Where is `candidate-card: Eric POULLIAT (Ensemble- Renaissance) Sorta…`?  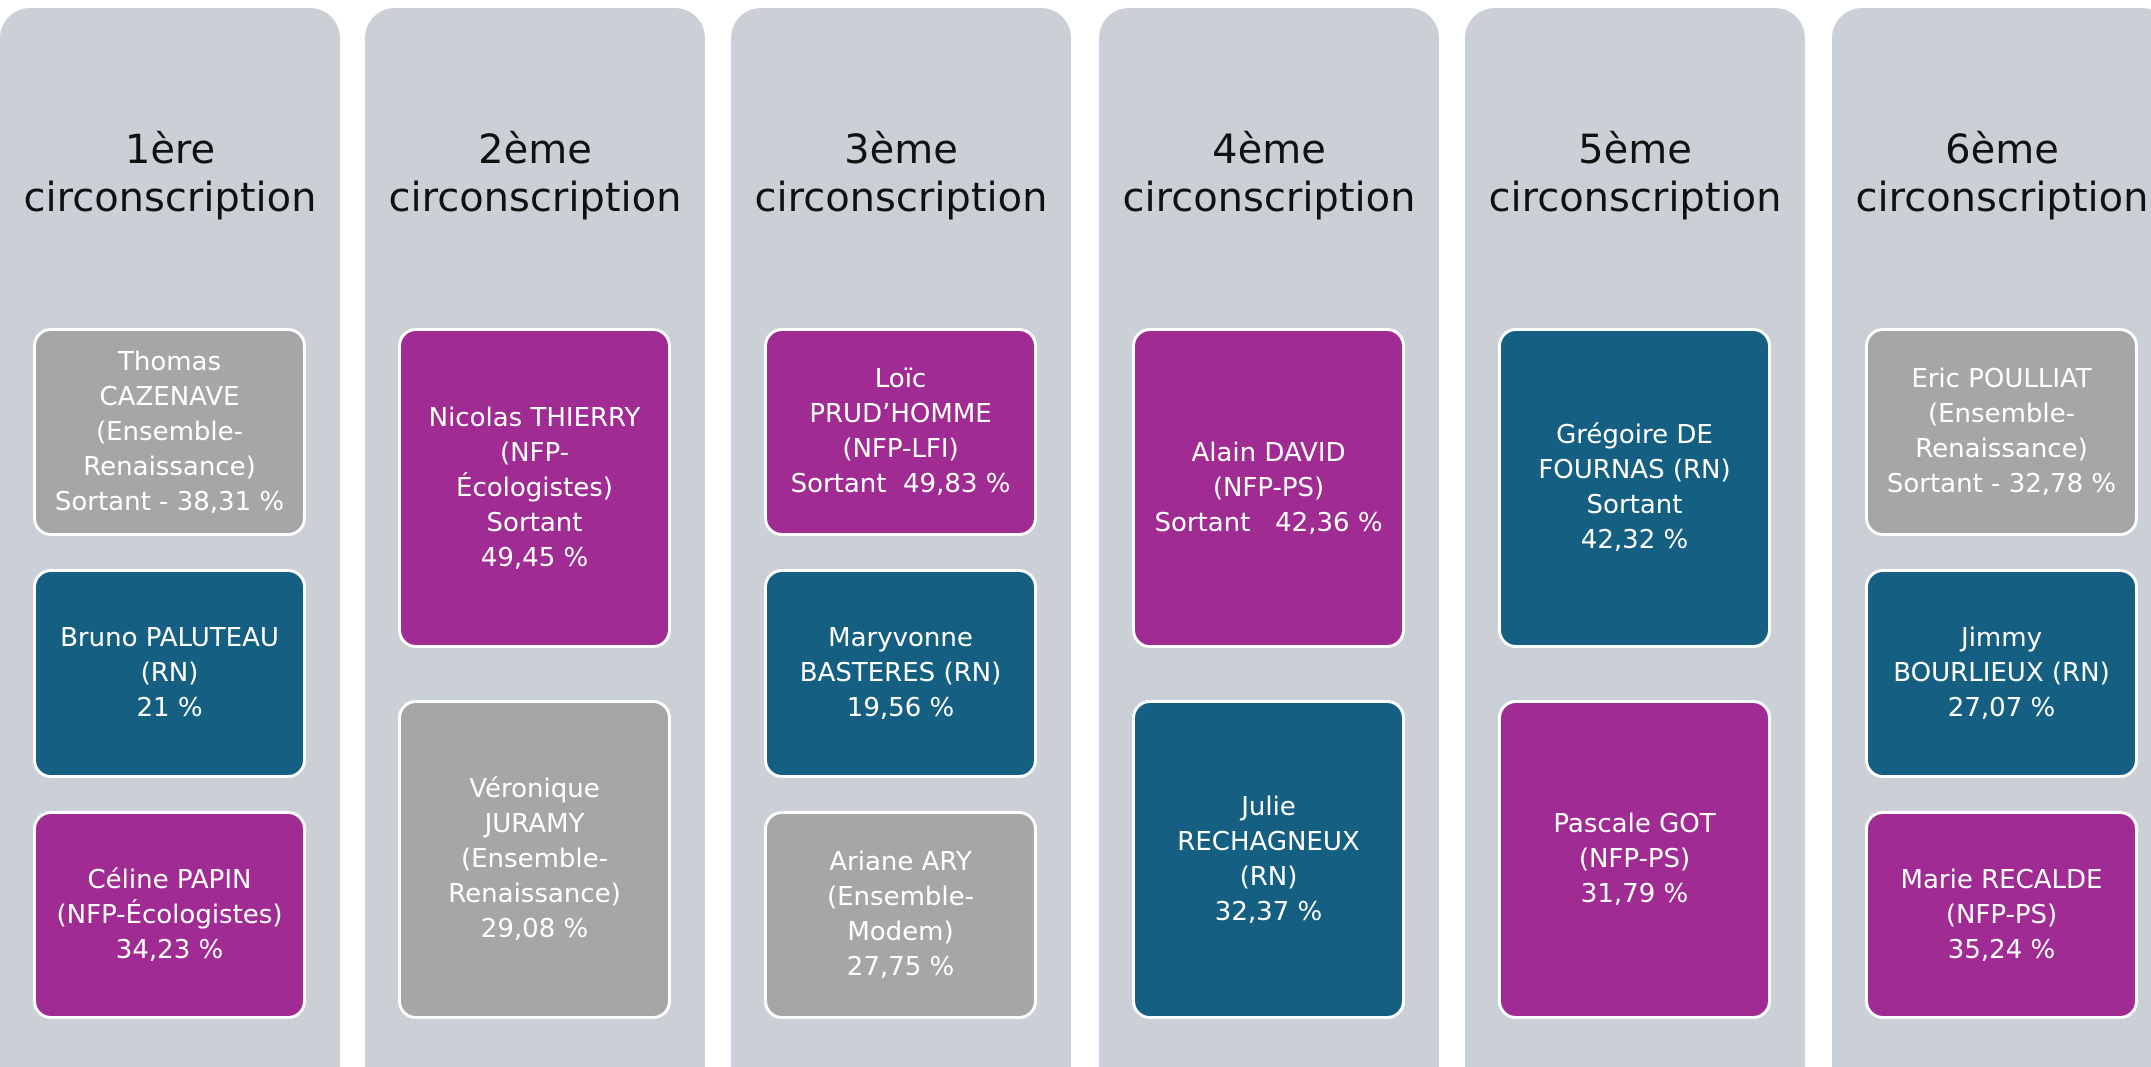
candidate-card: Eric POULLIAT (Ensemble- Renaissance) Sorta… is located at coordinates (2001, 432).